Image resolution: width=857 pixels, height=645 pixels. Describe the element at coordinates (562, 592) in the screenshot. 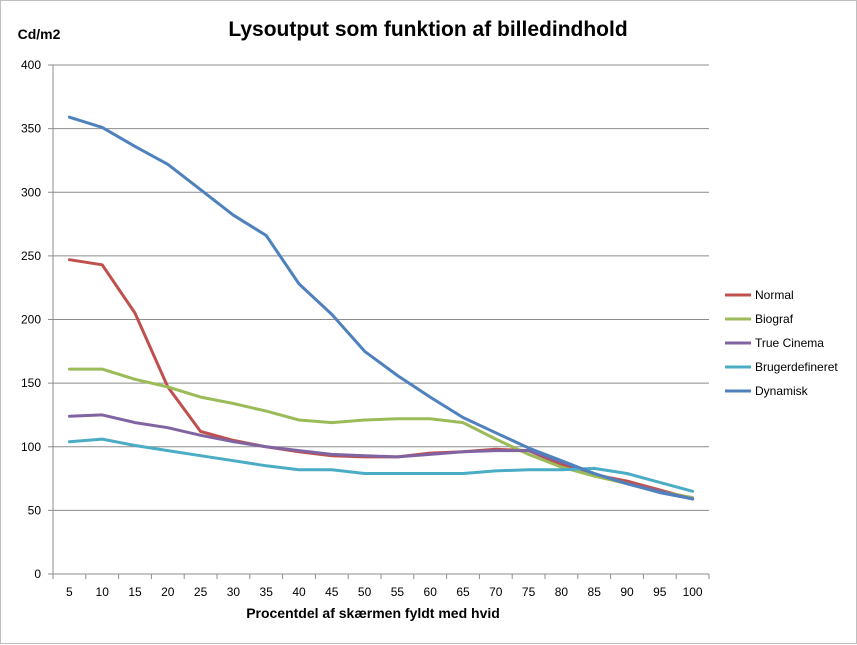

I see `x-tick-label: 80` at that location.